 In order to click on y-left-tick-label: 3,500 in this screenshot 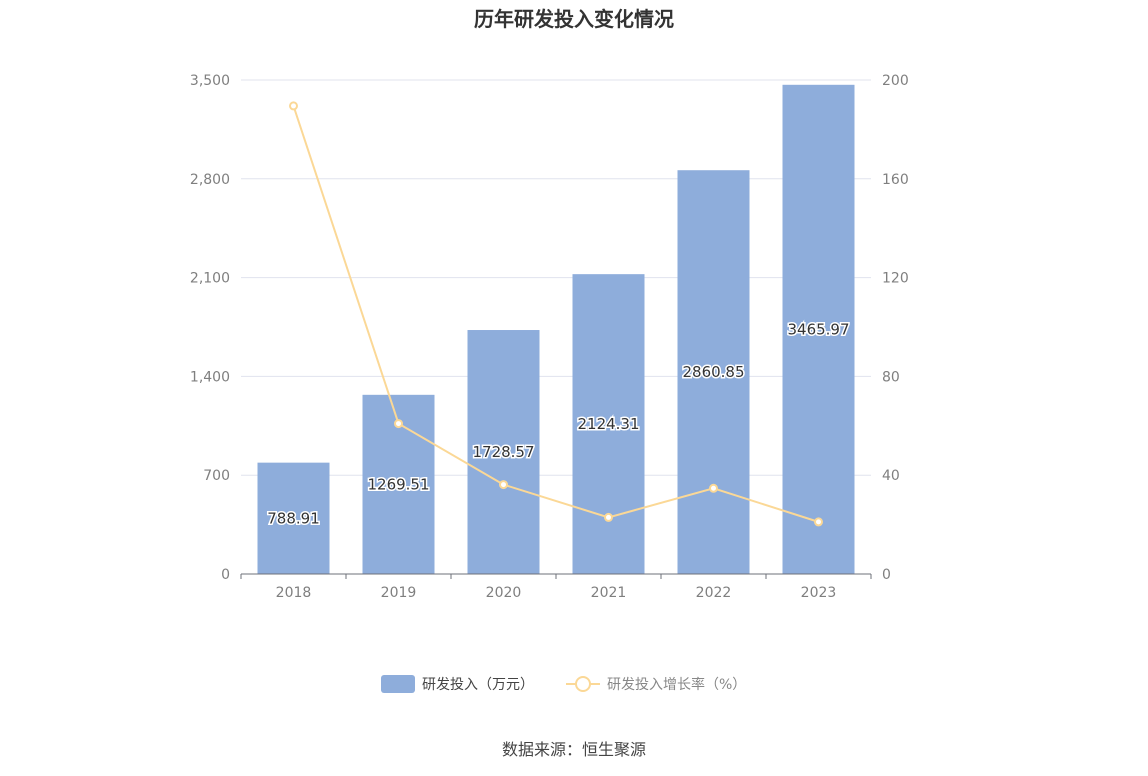, I will do `click(210, 81)`.